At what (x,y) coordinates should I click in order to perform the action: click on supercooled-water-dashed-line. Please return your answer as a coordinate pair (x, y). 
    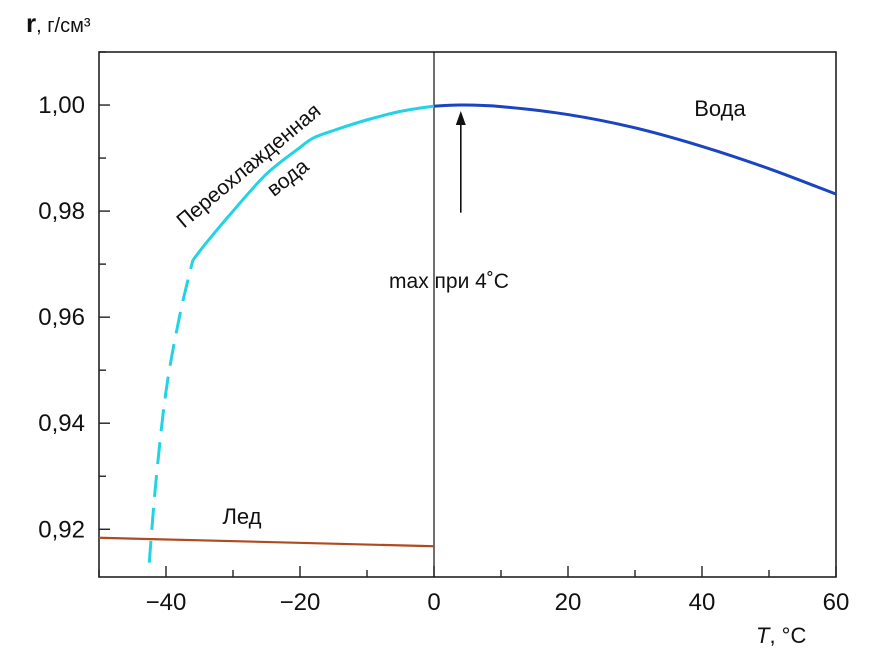
    Looking at the image, I should click on (171, 411).